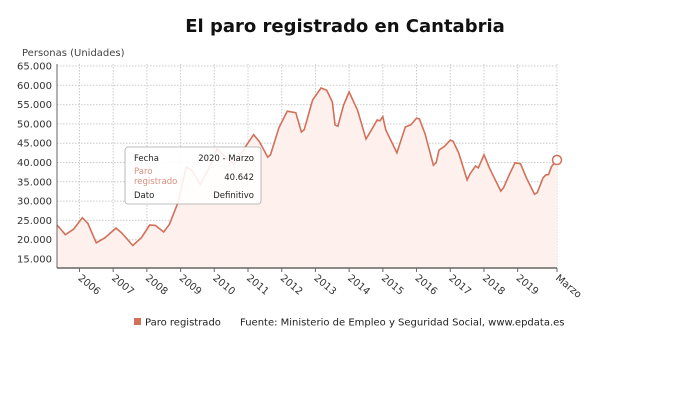 The height and width of the screenshot is (410, 690). I want to click on y-tick-label: 30.000, so click(34, 202).